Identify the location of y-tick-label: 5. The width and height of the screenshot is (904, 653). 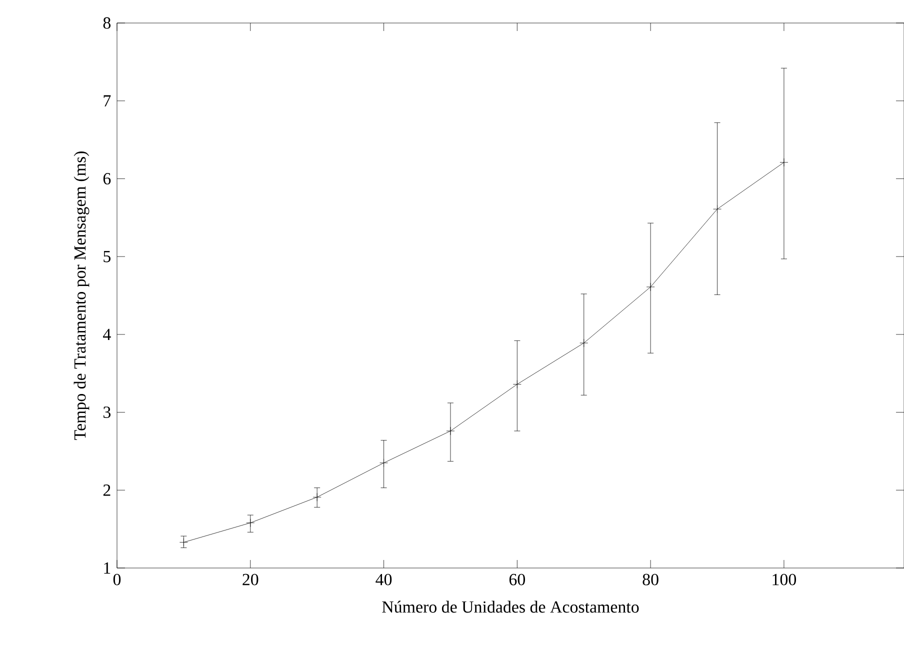
(107, 256).